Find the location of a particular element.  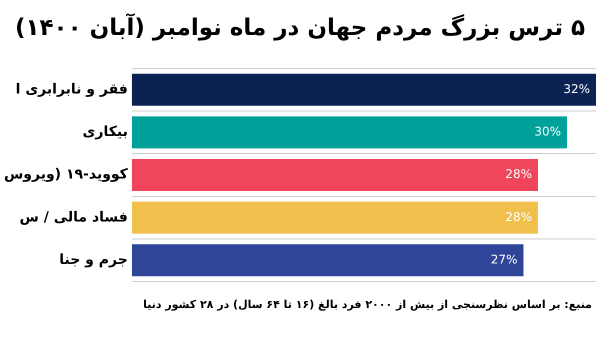

y-tick-label: فساد مالی / س is located at coordinates (74, 217).